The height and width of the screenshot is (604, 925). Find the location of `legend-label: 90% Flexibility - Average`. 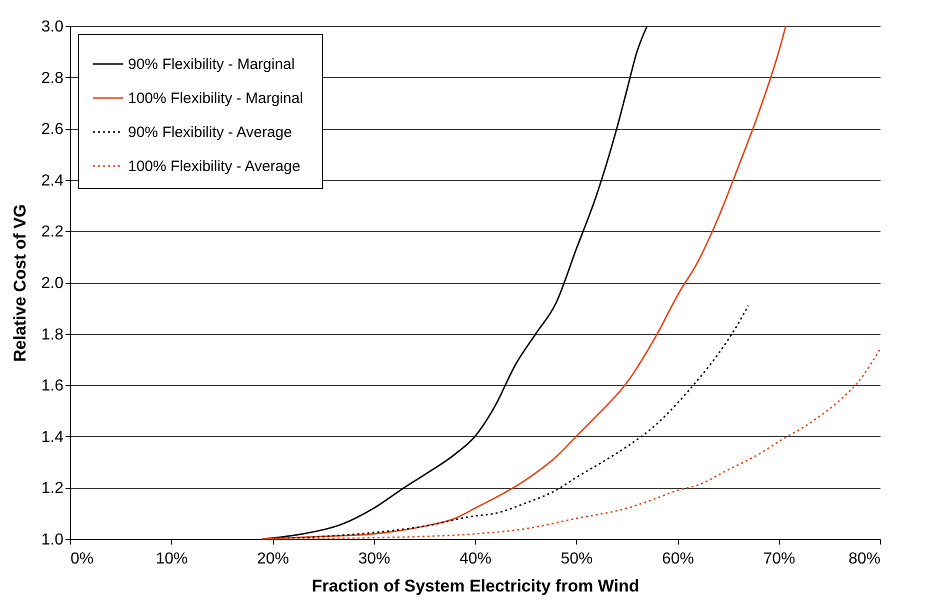

legend-label: 90% Flexibility - Average is located at coordinates (210, 132).